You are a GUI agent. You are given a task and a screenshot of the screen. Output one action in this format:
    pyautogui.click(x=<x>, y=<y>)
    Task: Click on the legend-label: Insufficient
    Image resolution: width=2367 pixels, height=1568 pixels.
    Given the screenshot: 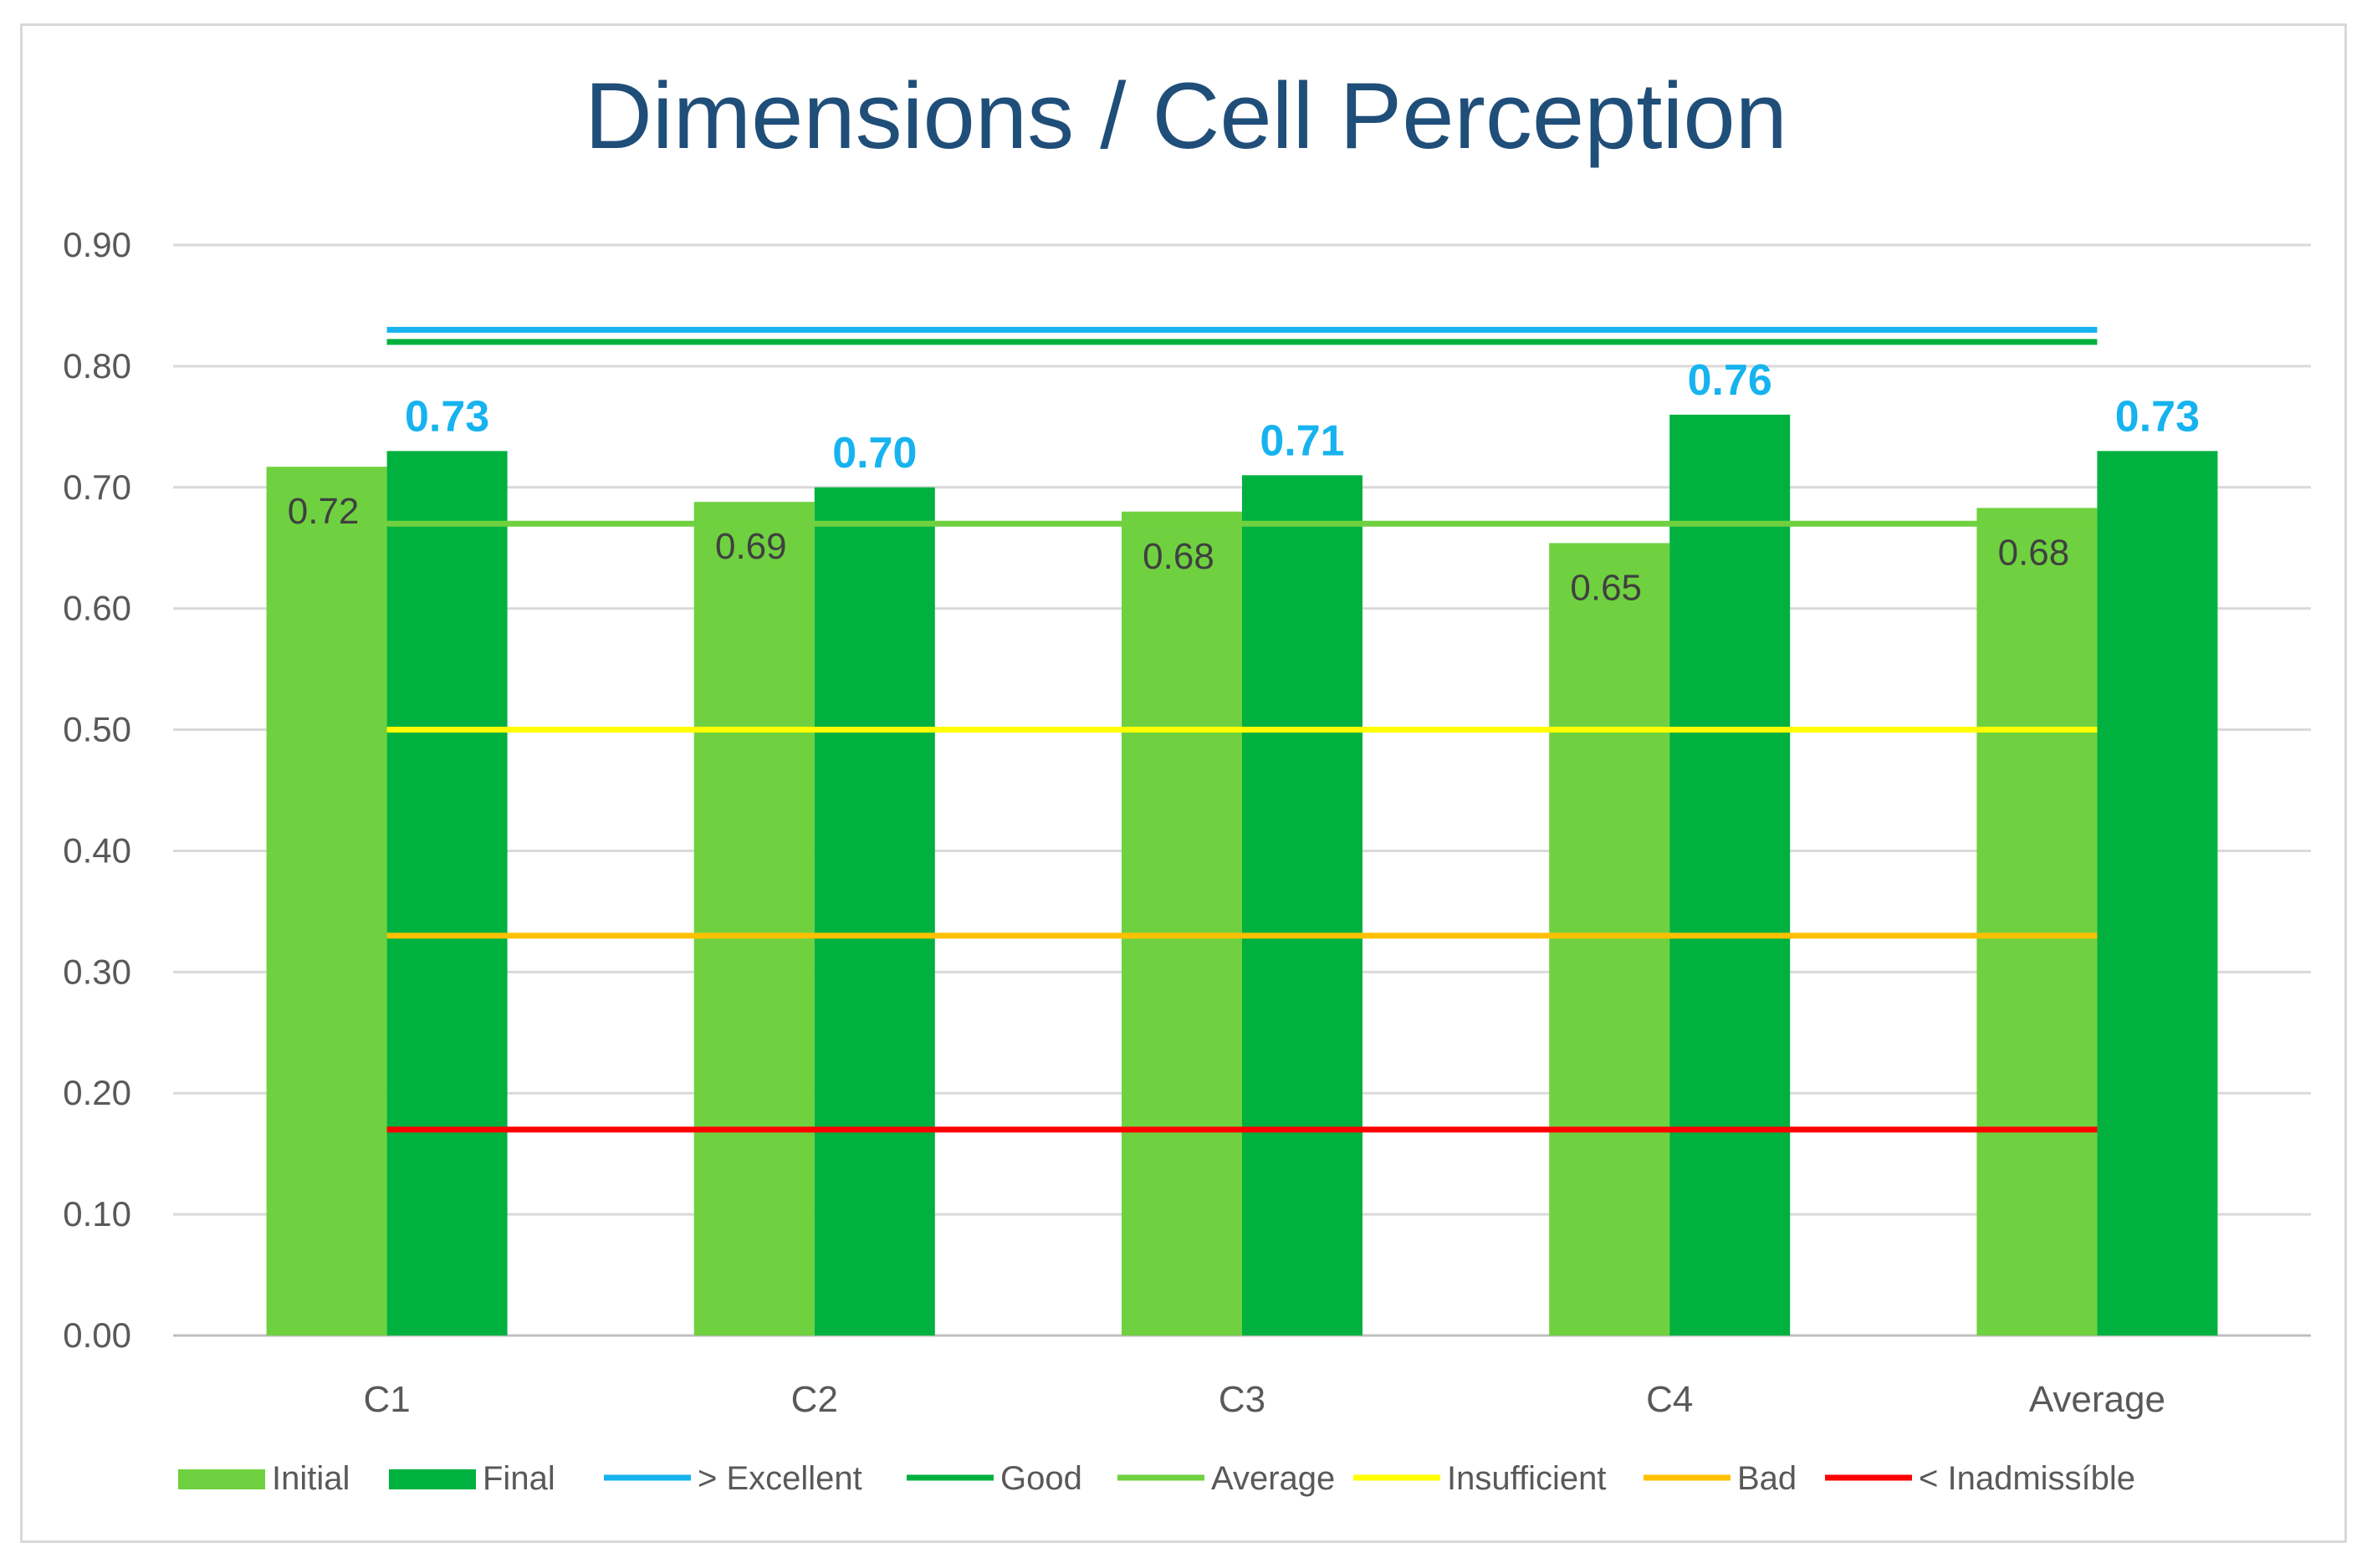 What is the action you would take?
    pyautogui.click(x=1527, y=1478)
    